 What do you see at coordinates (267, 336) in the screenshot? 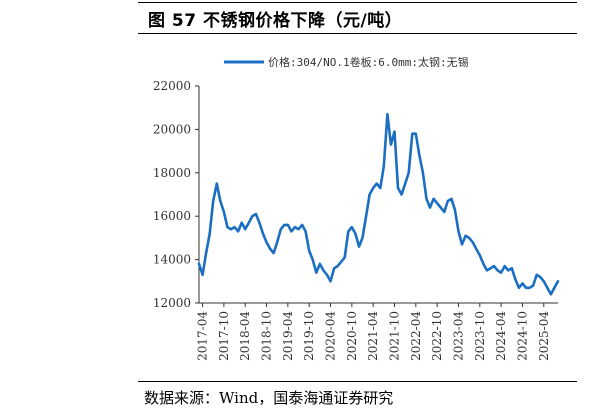
I see `x-tick-label: 2018-10` at bounding box center [267, 336].